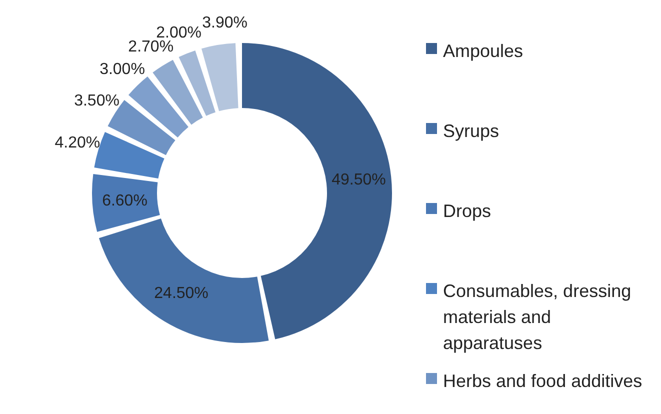 This screenshot has height=414, width=661. What do you see at coordinates (225, 23) in the screenshot?
I see `data-label: 3.90%` at bounding box center [225, 23].